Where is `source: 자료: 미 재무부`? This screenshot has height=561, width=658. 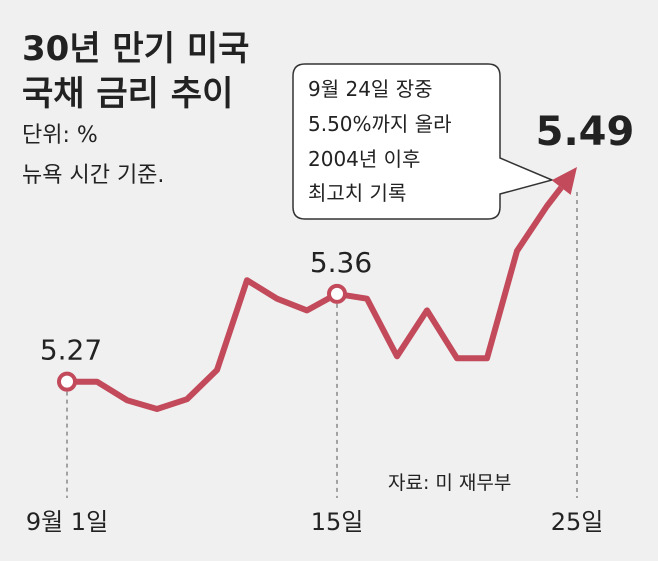
source: 자료: 미 재무부 is located at coordinates (449, 483).